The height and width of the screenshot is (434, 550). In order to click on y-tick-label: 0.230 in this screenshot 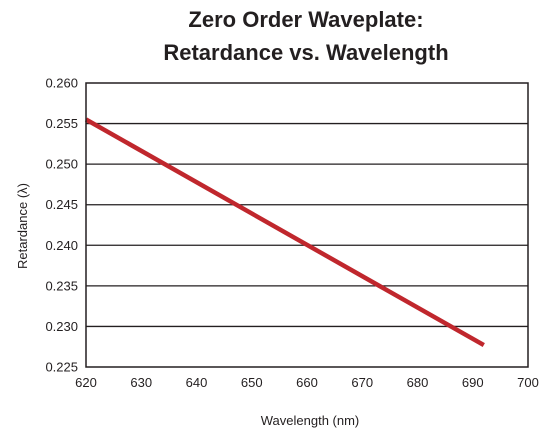, I will do `click(61, 326)`.